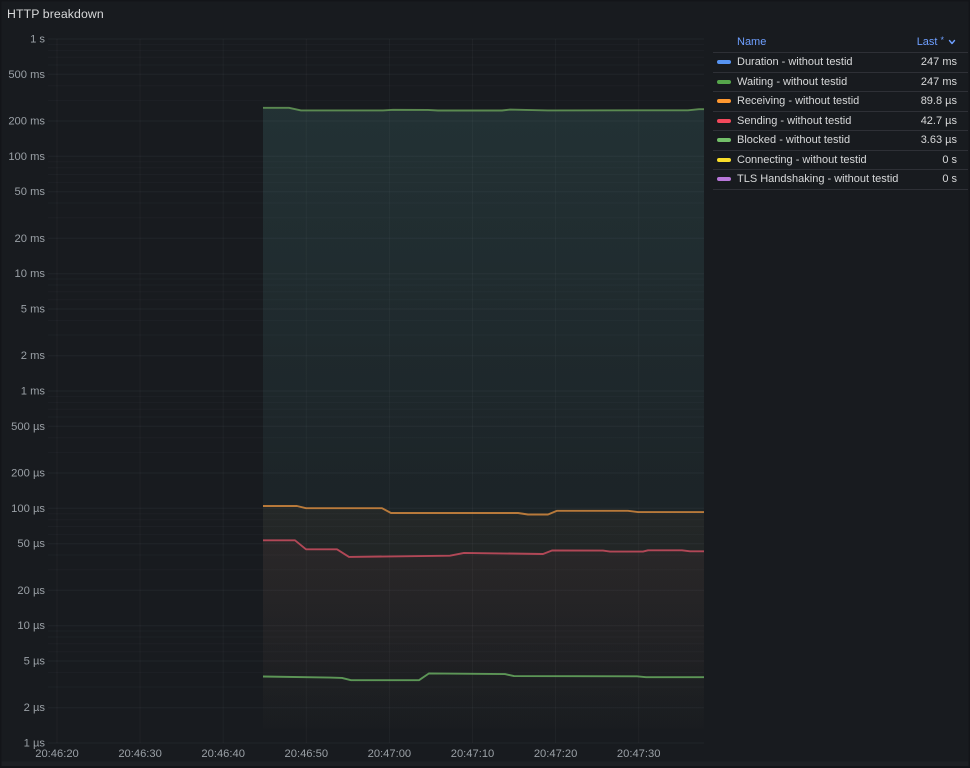  What do you see at coordinates (37, 40) in the screenshot?
I see `svg-text: 1 s` at bounding box center [37, 40].